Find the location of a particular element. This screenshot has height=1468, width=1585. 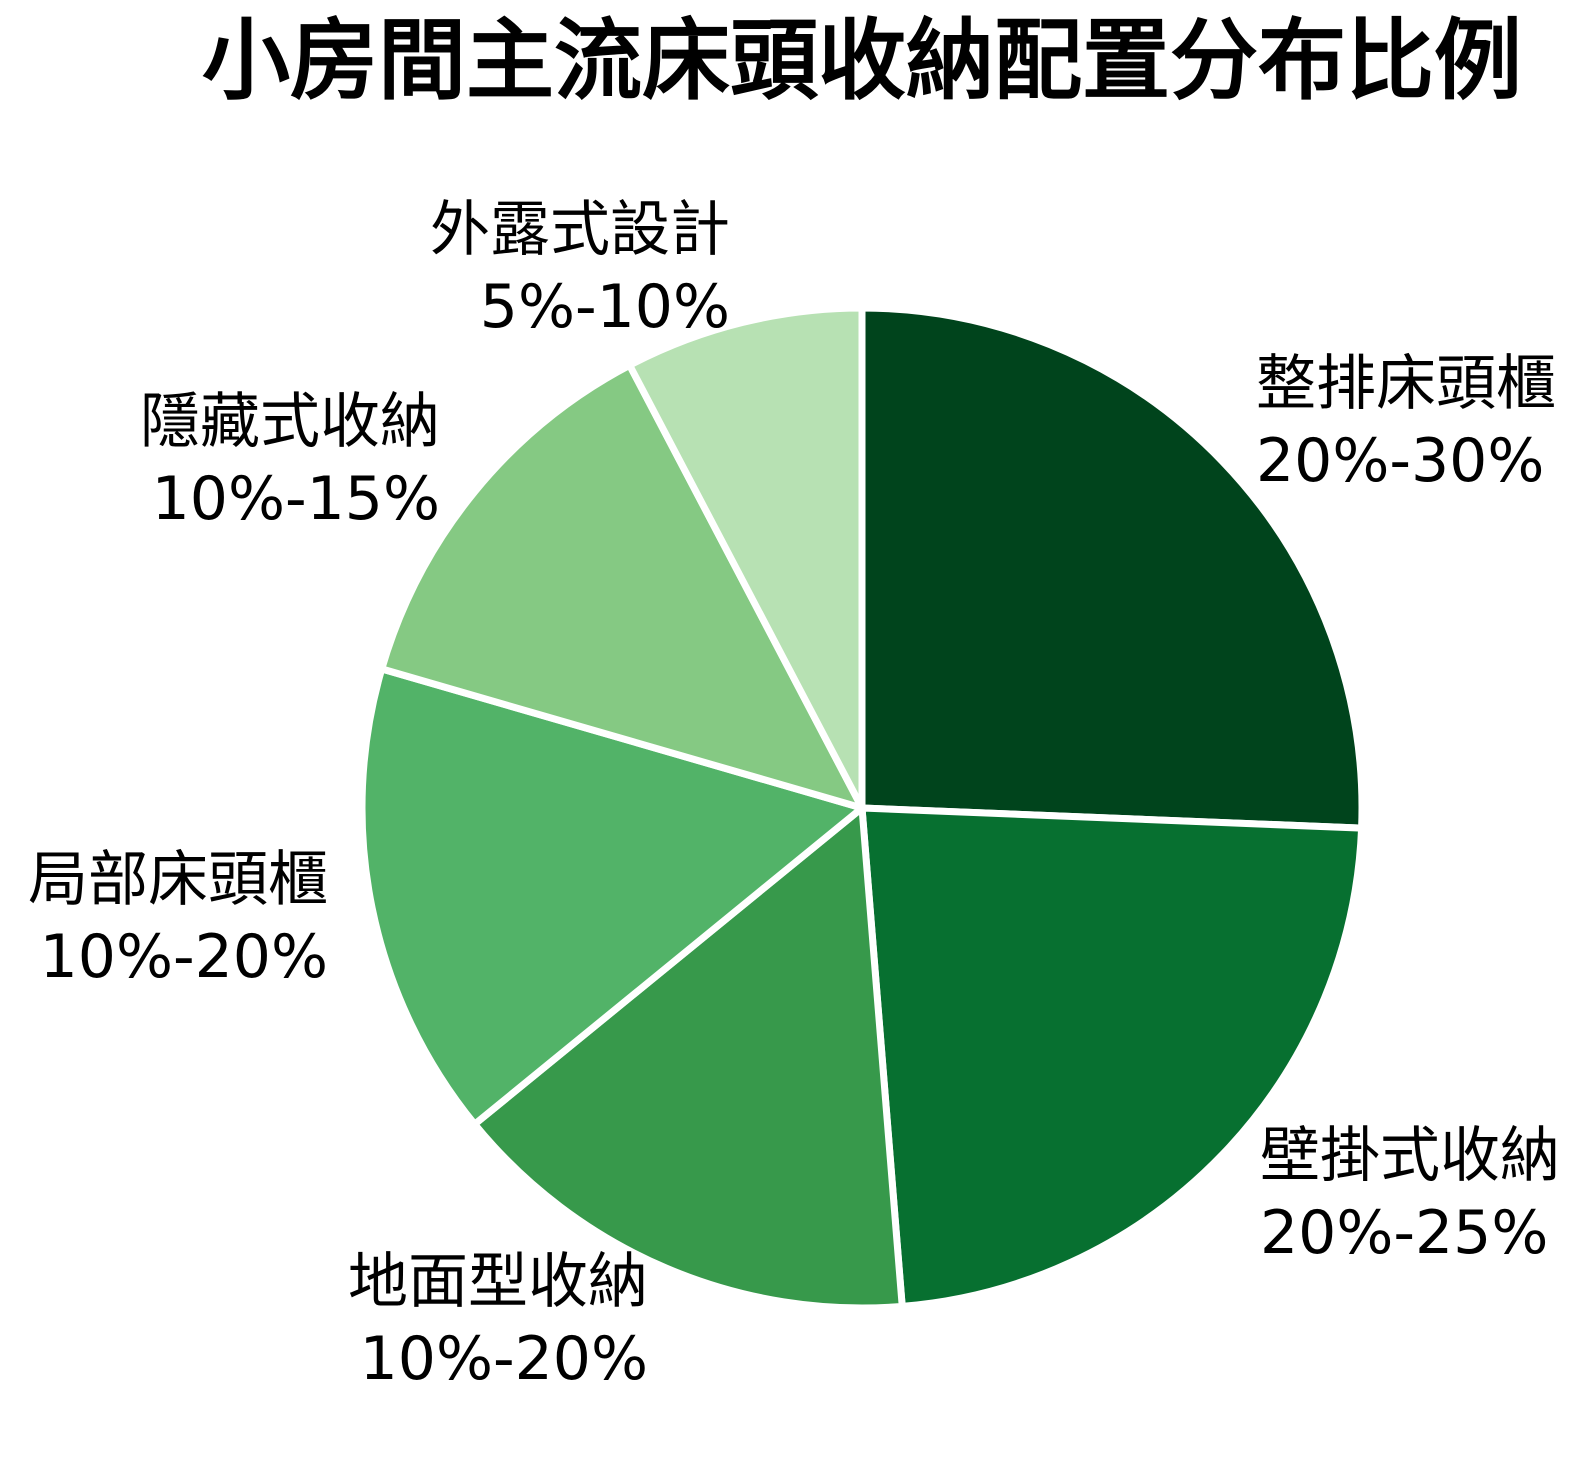

slice-label-value: 20%-25% is located at coordinates (1404, 1233).